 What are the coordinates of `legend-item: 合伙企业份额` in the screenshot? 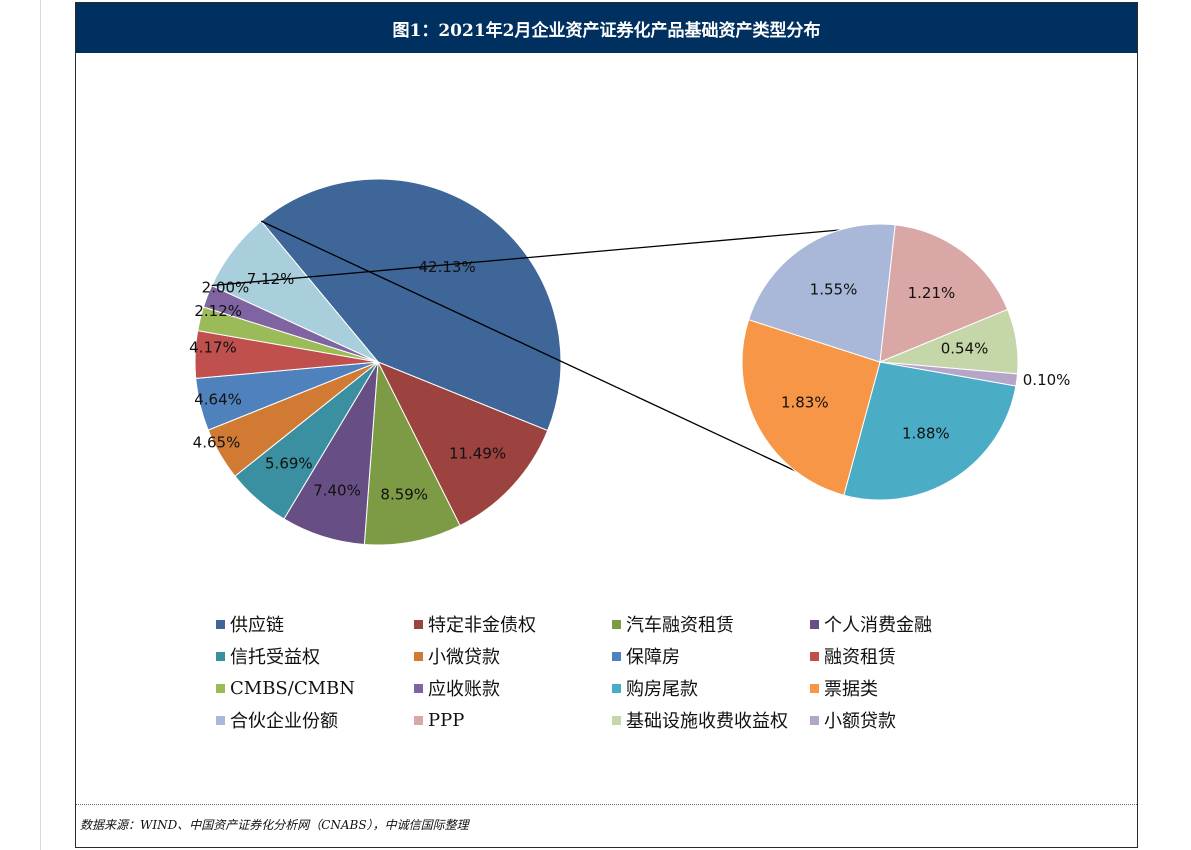 It's located at (315, 720).